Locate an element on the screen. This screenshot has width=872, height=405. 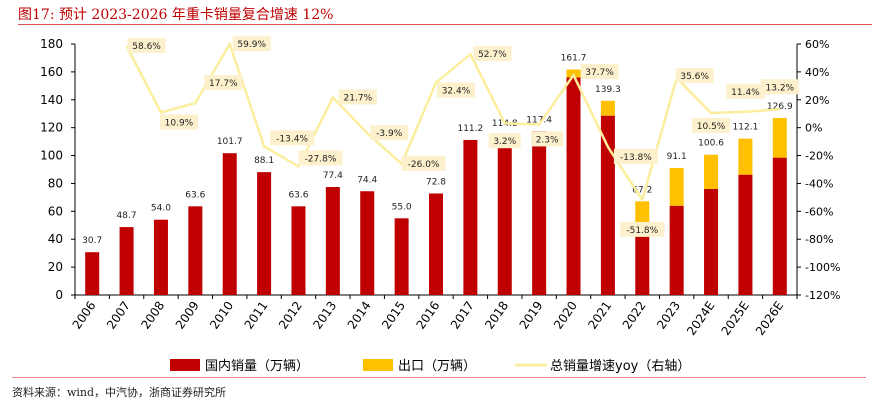
legend-domestic-swatch is located at coordinates (185, 365).